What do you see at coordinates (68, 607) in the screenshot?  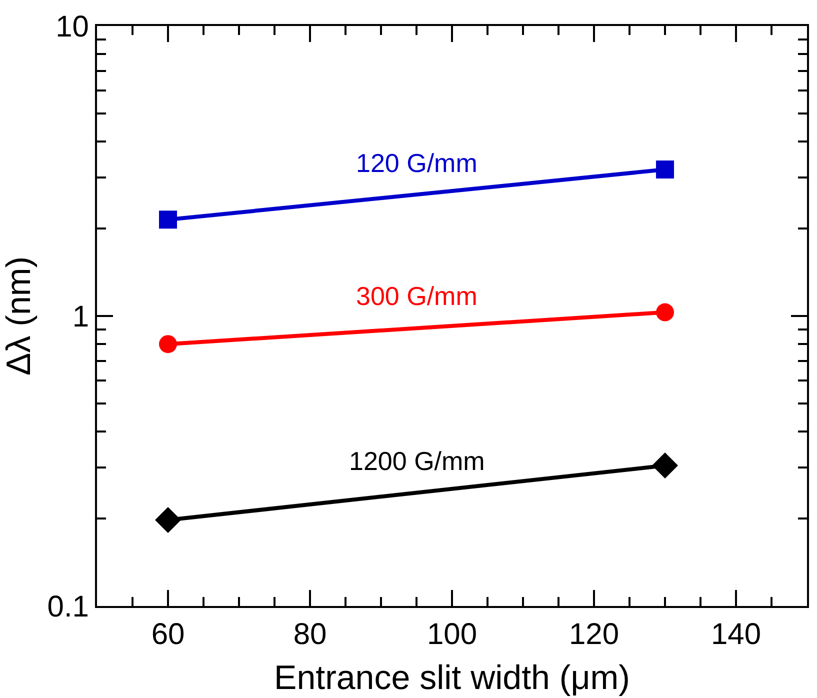 I see `y-tick-label: 0.1` at bounding box center [68, 607].